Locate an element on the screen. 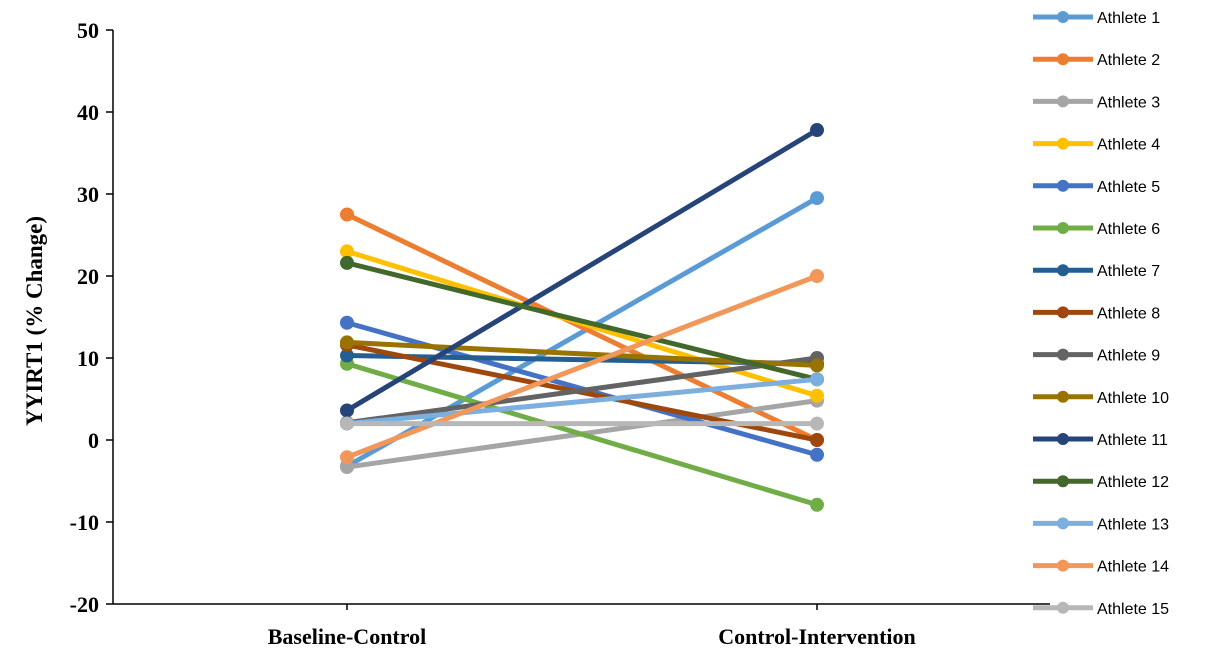  legend-item: Athlete 8 is located at coordinates (1096, 313).